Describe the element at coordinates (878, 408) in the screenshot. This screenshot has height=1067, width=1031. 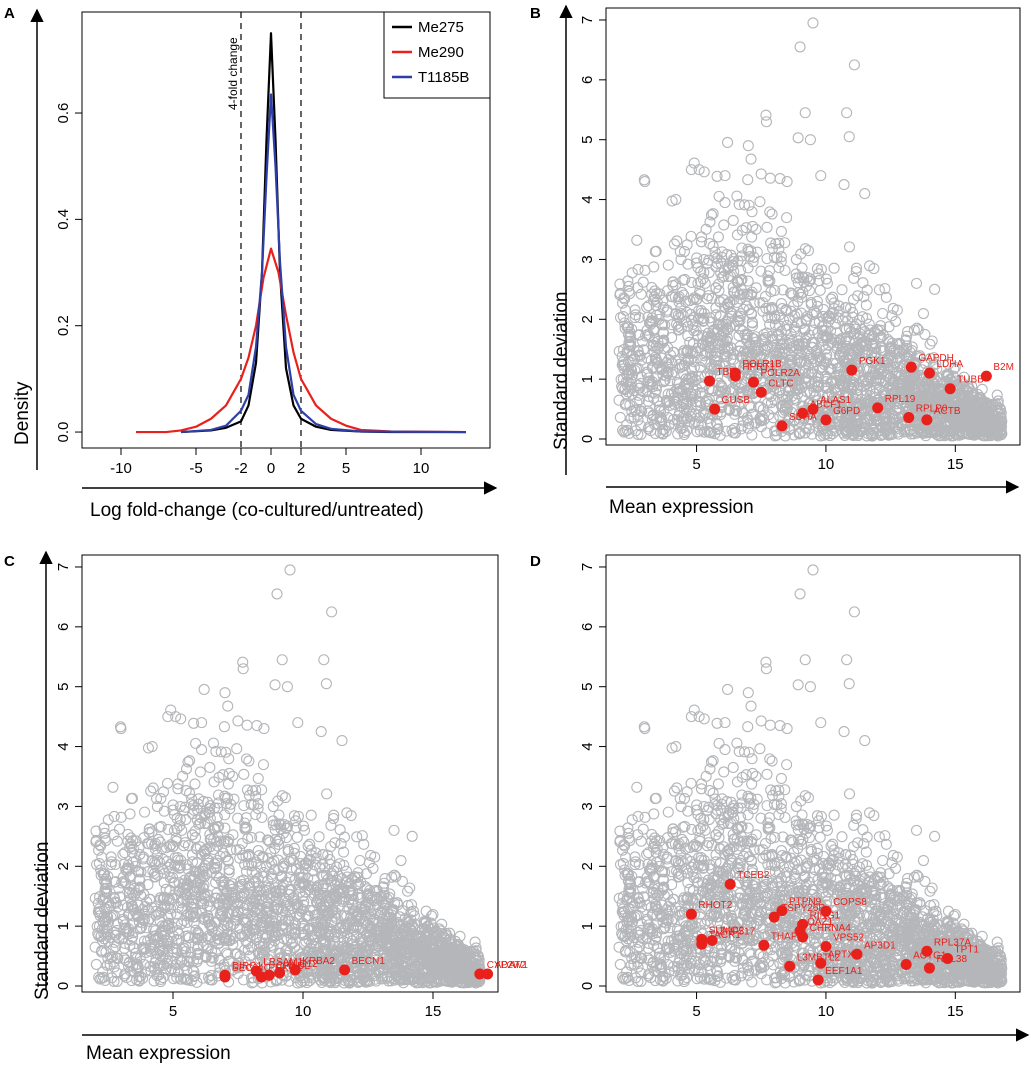
I see `highlight-point-rpl19` at that location.